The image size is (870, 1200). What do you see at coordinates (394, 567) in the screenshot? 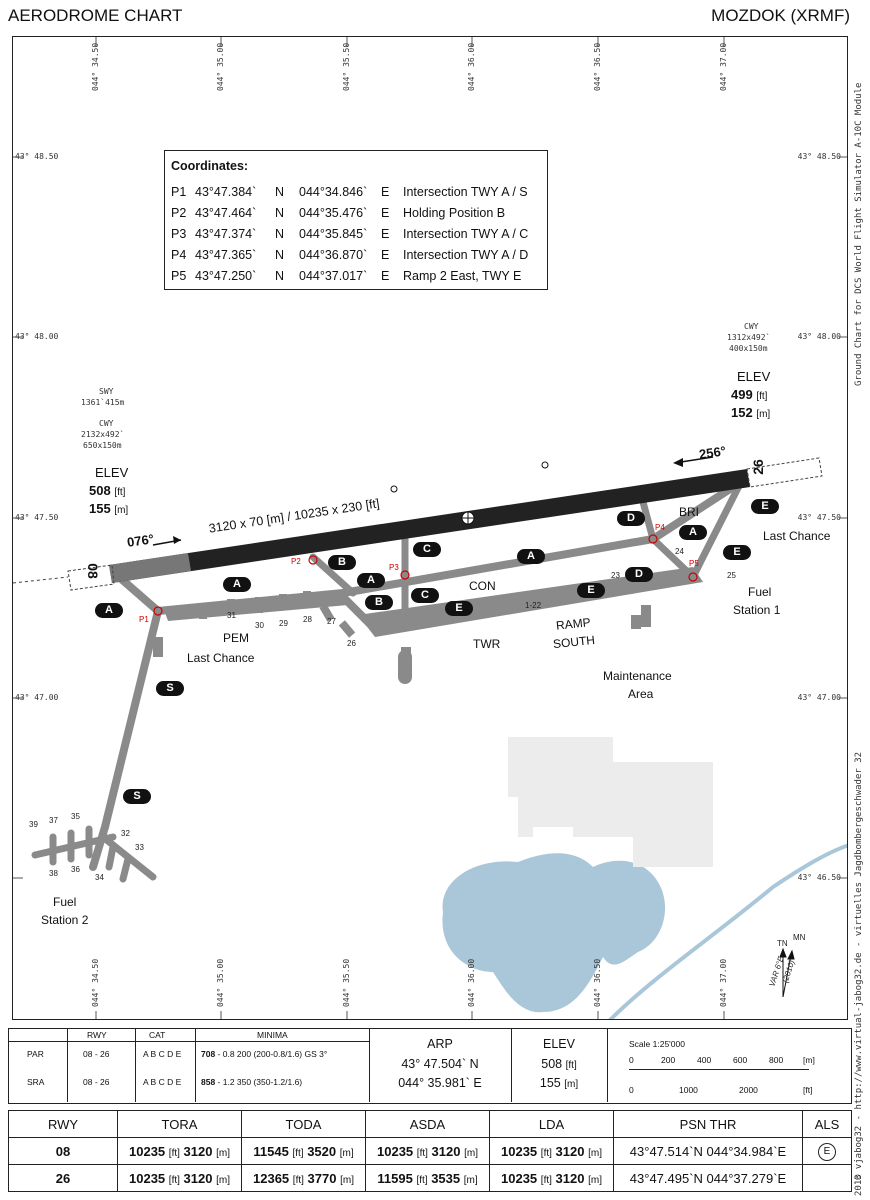
I see `point-label: P3` at bounding box center [394, 567].